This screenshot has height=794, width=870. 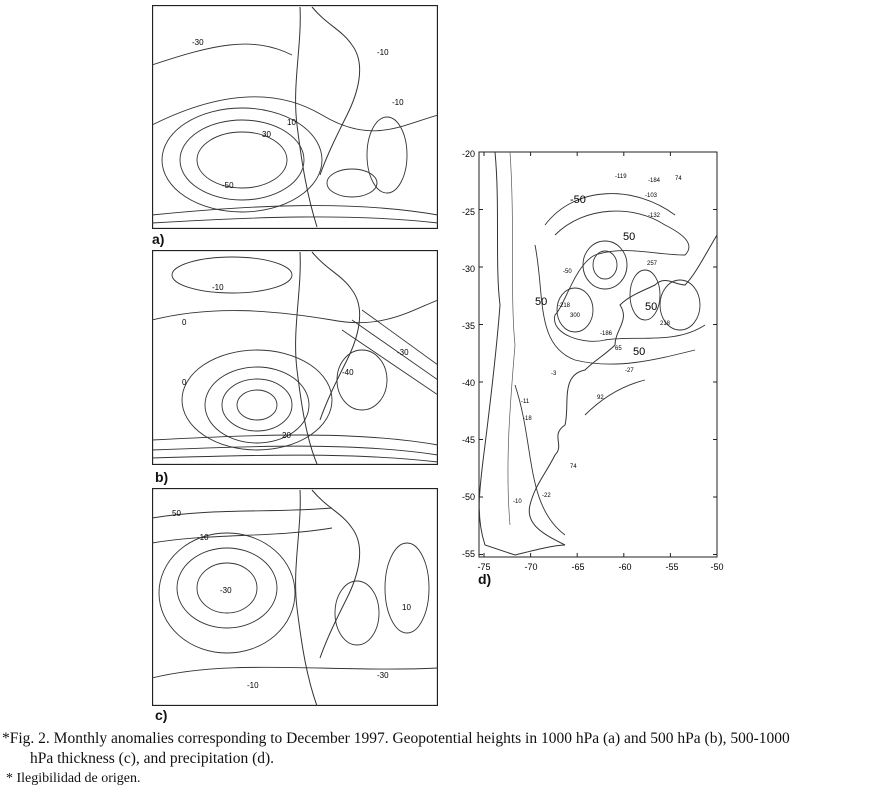 I want to click on station-value: 65, so click(x=618, y=349).